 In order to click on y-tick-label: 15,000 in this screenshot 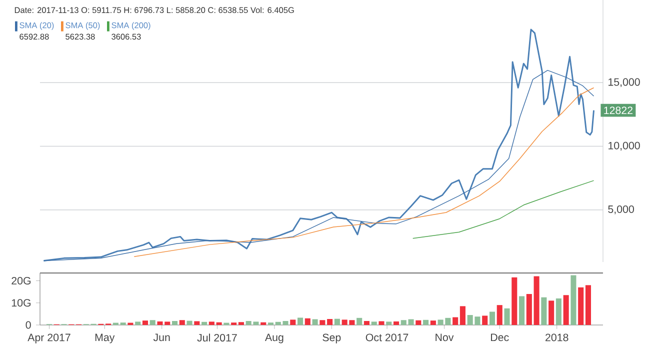, I will do `click(624, 83)`.